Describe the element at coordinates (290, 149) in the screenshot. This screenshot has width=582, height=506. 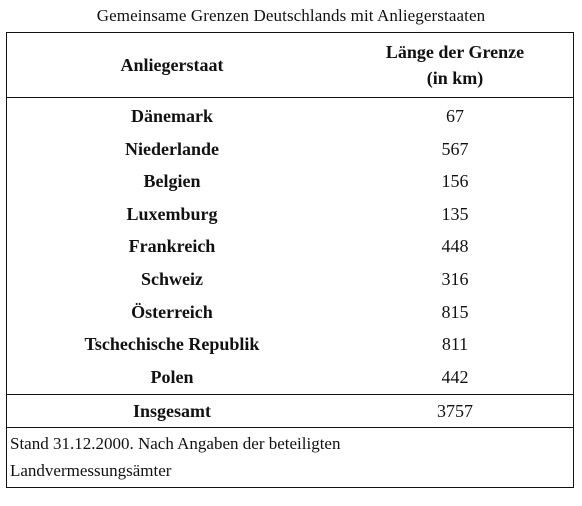
I see `table-row: Niederlande 567` at that location.